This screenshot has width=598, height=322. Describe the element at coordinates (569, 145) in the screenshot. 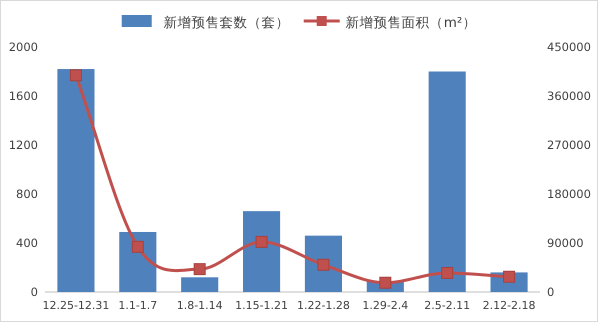

I see `y2-tick-label: 270000` at that location.